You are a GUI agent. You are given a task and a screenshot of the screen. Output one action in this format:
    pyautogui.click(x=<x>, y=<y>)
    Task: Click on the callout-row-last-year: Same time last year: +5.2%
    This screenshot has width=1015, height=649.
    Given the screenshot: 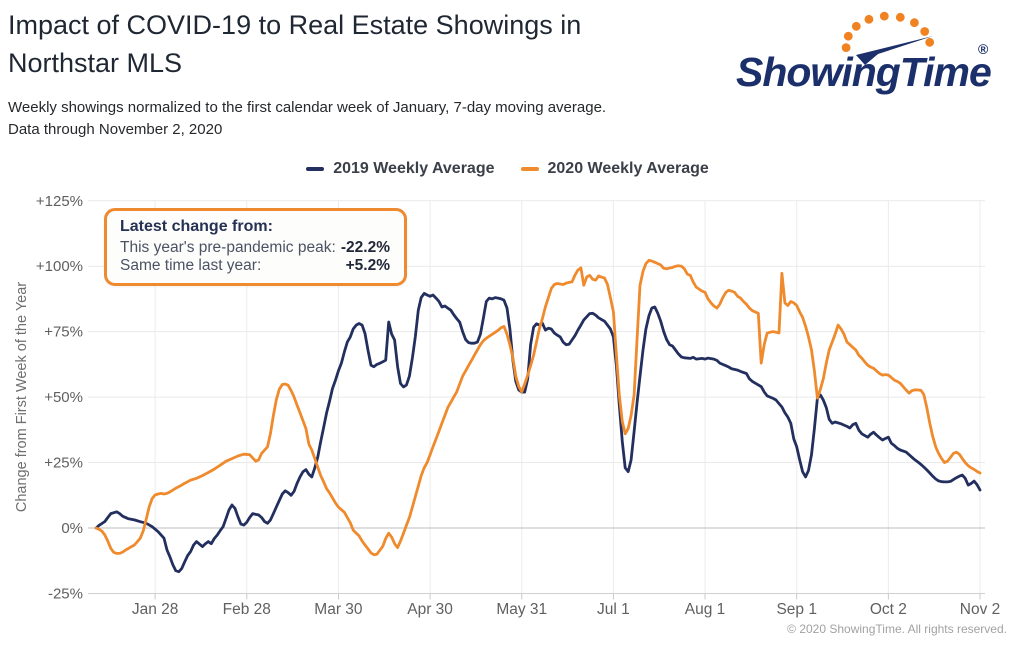 What is the action you would take?
    pyautogui.click(x=255, y=266)
    